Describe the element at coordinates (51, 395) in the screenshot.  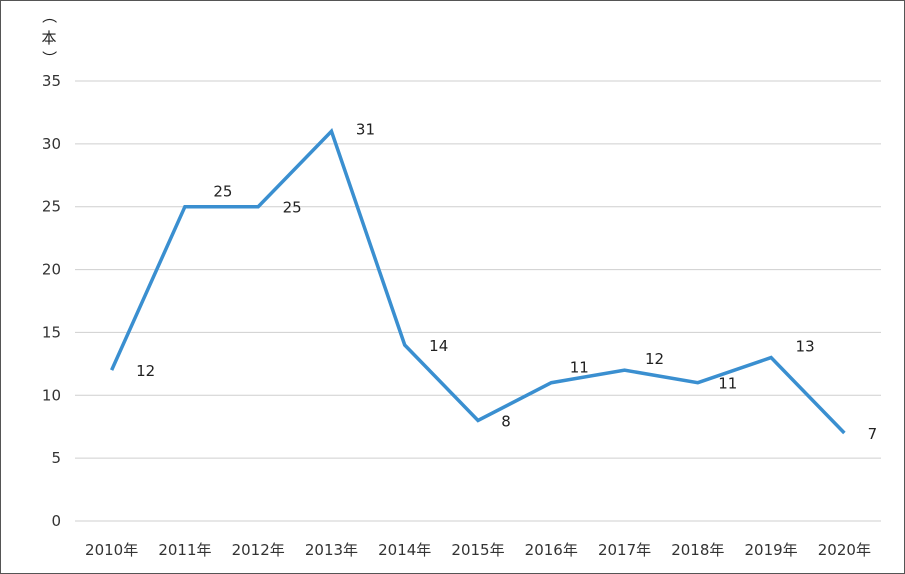
I see `y-tick-label: 10` at that location.